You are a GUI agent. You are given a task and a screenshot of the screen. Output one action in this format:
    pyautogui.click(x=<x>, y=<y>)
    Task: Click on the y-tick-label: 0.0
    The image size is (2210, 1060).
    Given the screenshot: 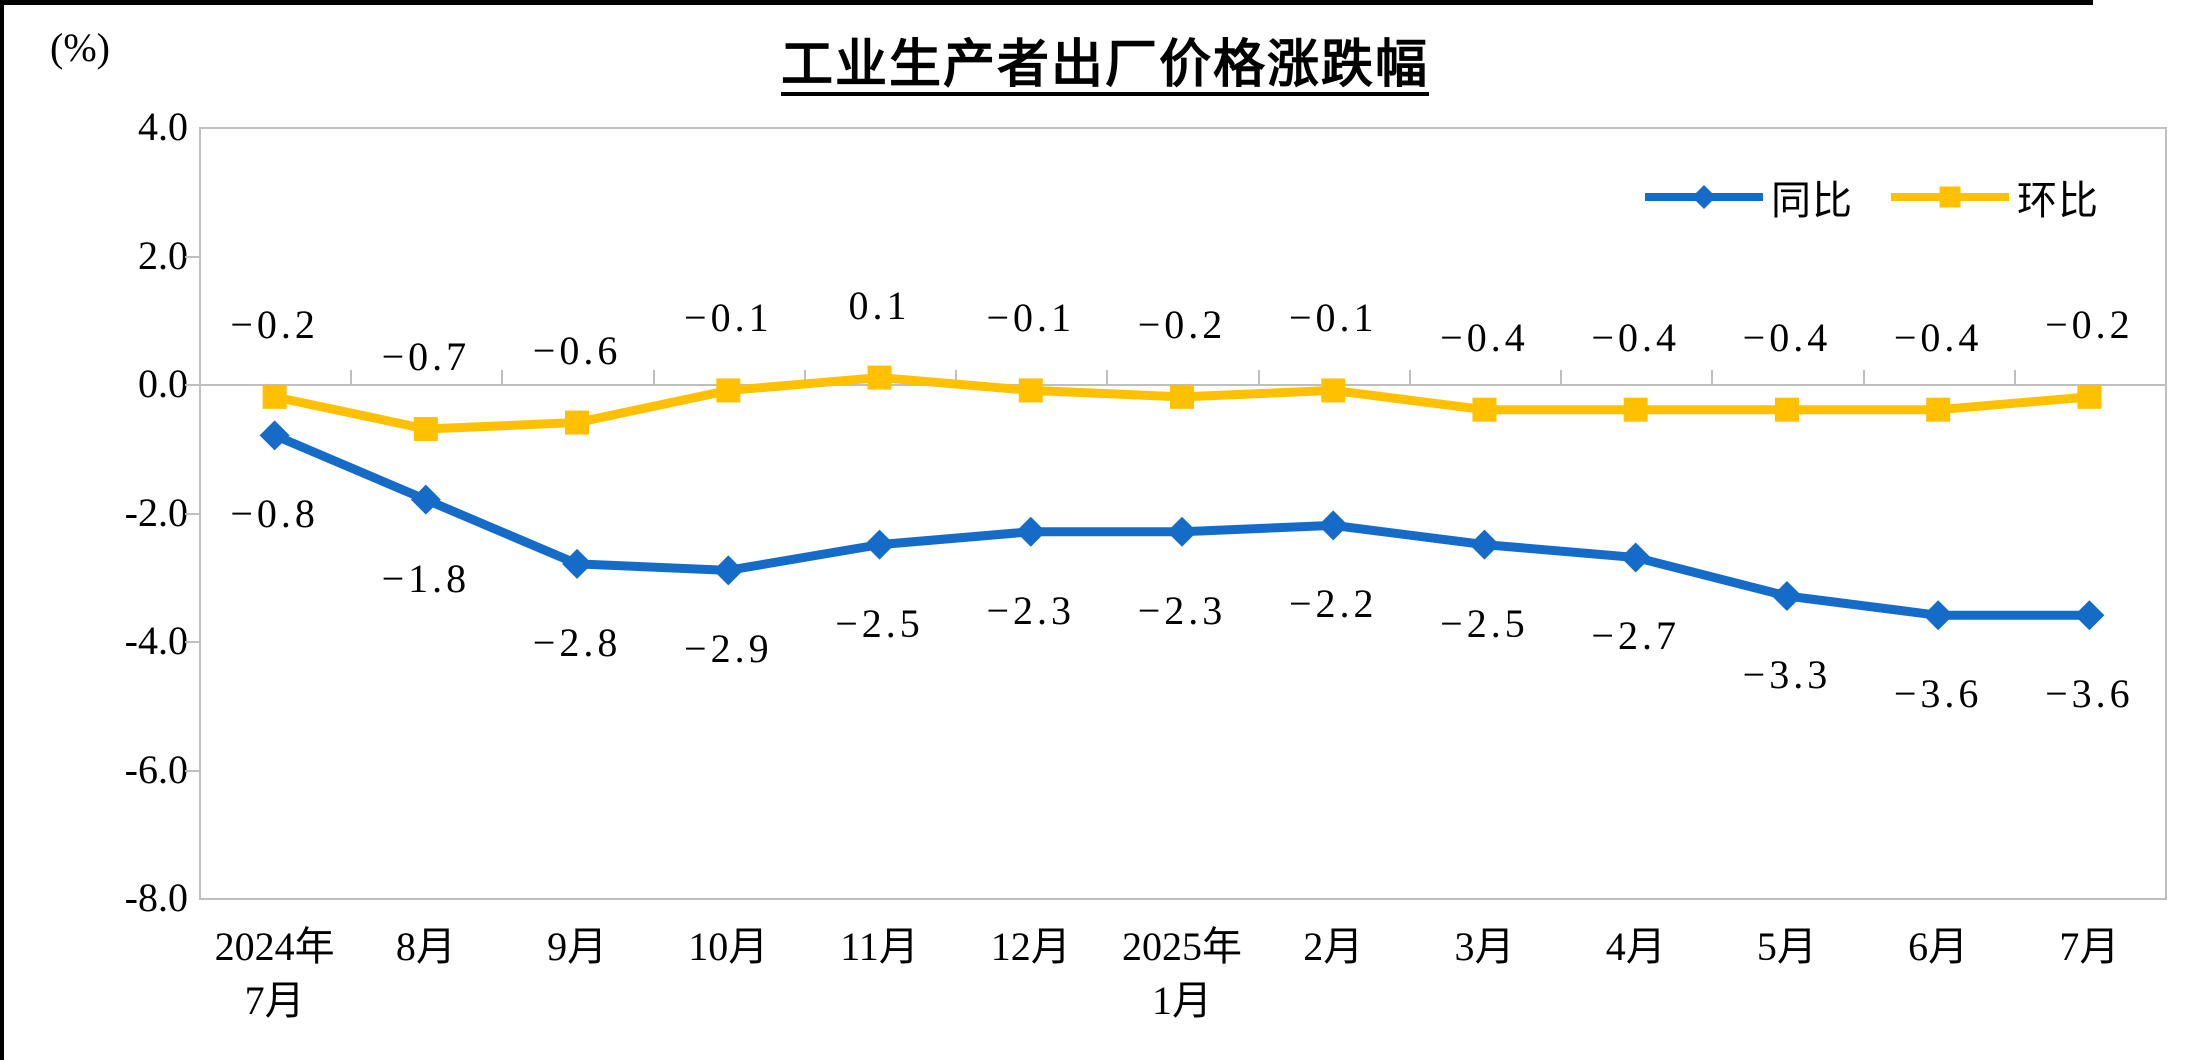 What is the action you would take?
    pyautogui.click(x=163, y=383)
    